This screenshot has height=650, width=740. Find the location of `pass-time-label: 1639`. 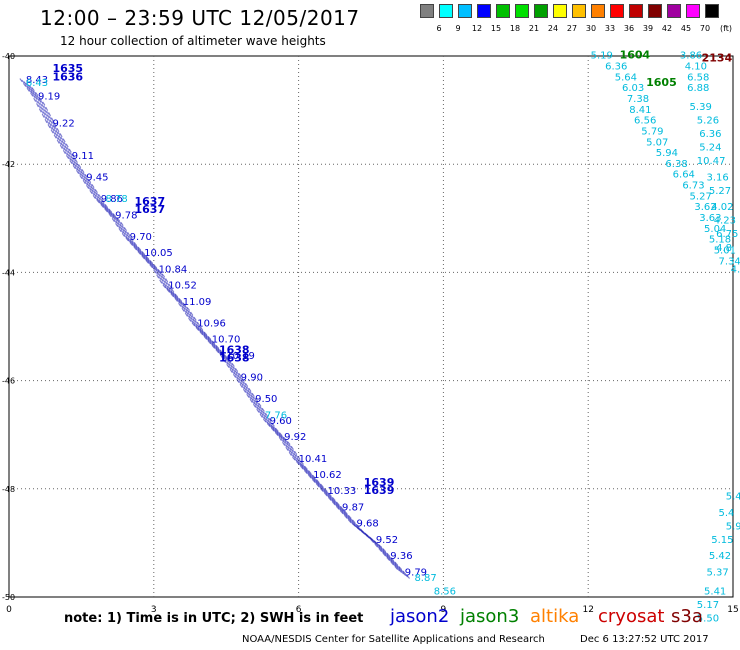

pass-time-label: 1639 is located at coordinates (379, 490).